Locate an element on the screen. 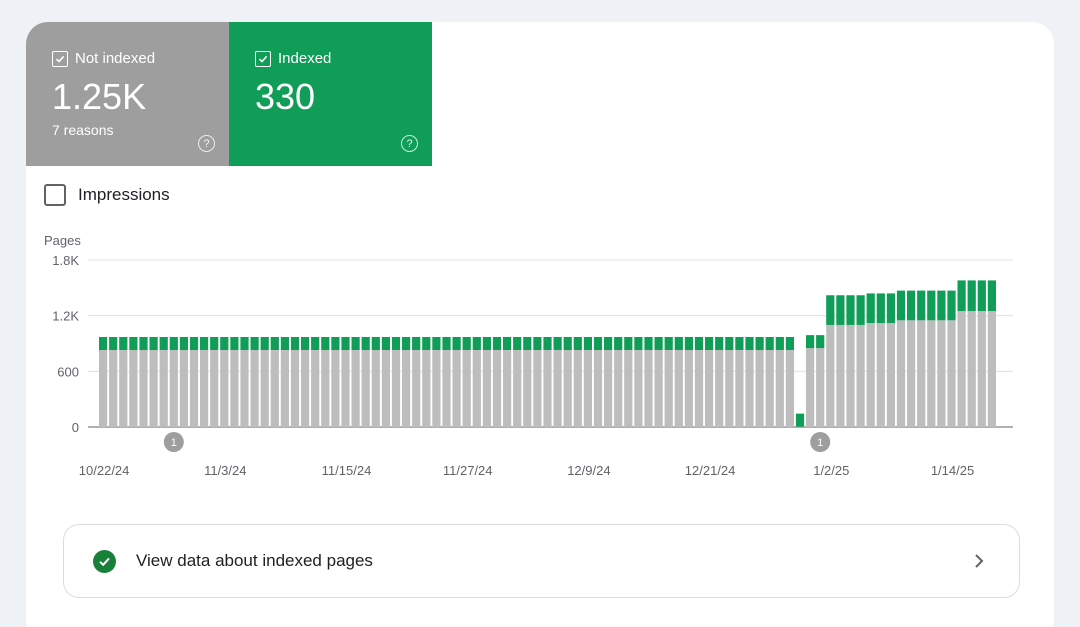  y-tick-label: 1.8K is located at coordinates (65, 260).